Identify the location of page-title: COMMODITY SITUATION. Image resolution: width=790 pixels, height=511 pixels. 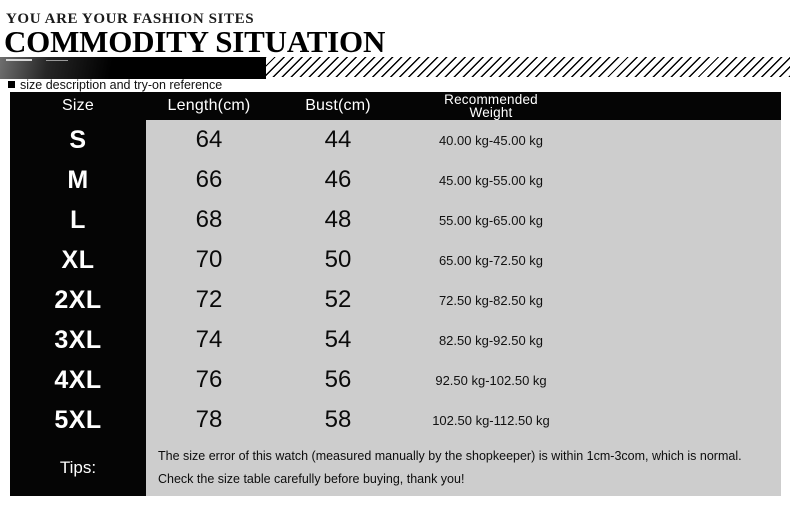
(195, 41).